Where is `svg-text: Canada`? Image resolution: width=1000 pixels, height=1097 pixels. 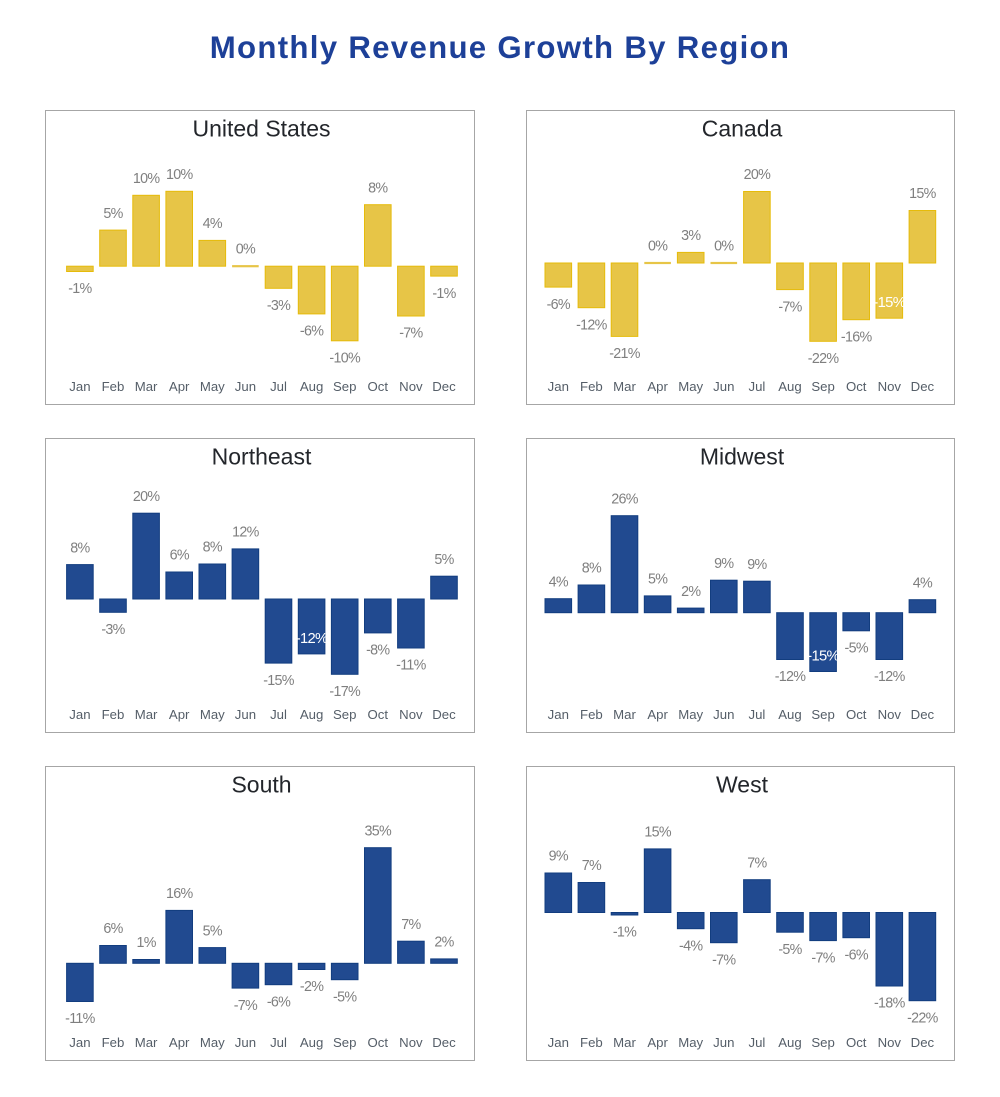
svg-text: Canada is located at coordinates (742, 128).